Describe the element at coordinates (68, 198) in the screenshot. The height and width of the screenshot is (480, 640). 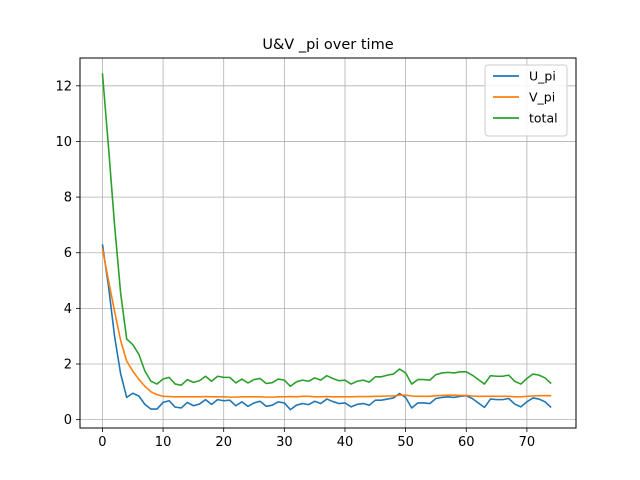
I see `y-tick-label: 8` at that location.